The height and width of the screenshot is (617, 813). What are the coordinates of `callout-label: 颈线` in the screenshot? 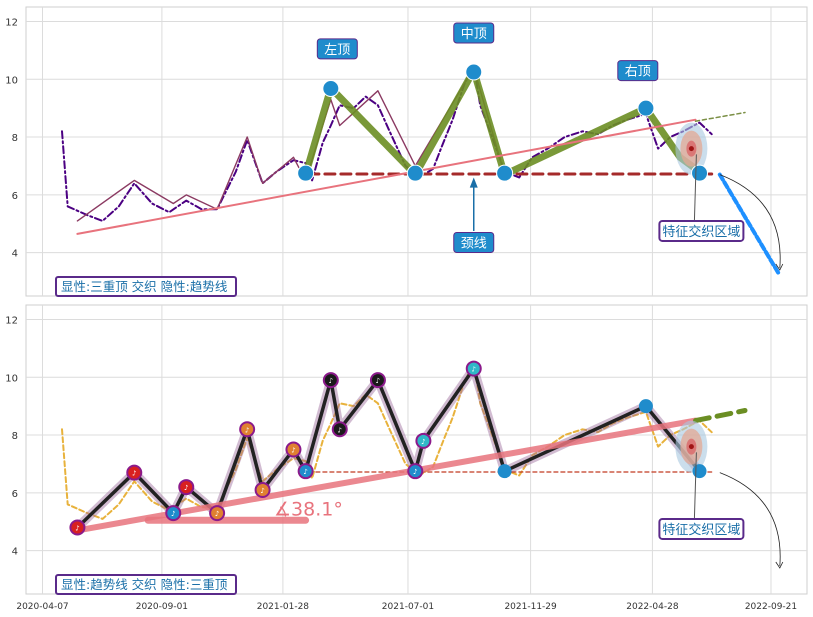 It's located at (474, 244).